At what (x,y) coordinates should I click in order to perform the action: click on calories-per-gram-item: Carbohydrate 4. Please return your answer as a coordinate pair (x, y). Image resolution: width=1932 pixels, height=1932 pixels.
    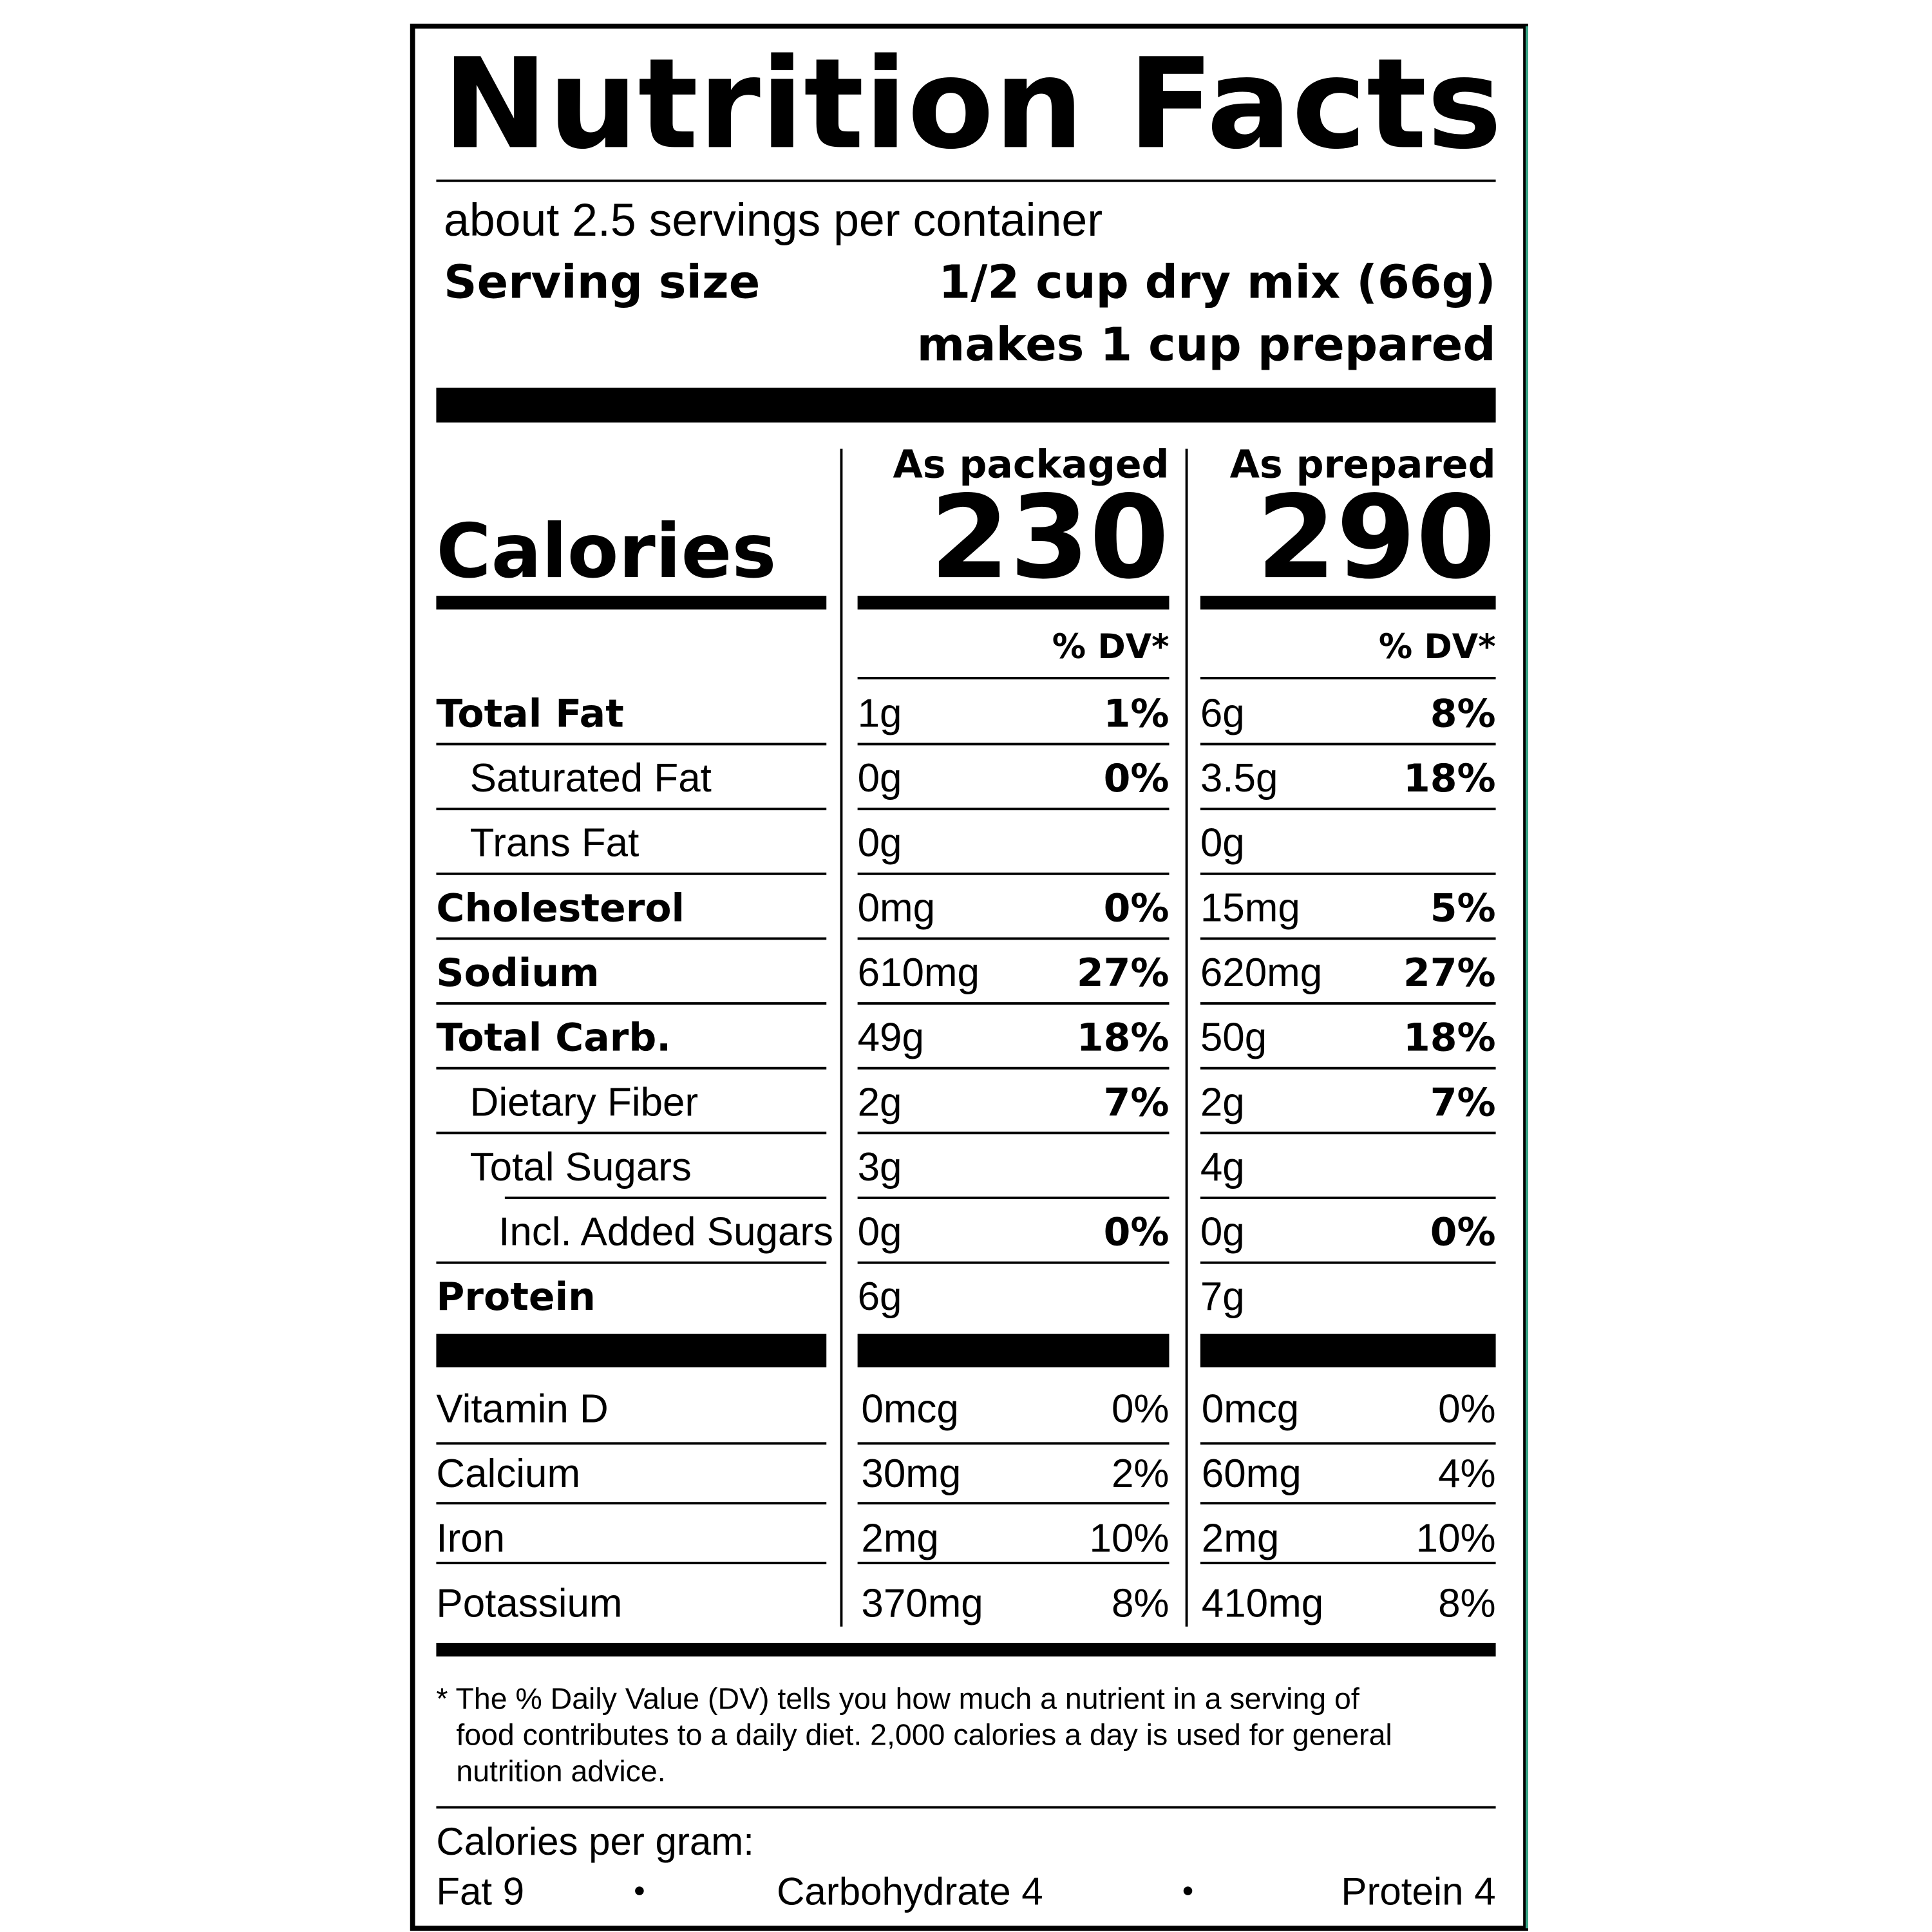
    Looking at the image, I should click on (910, 1892).